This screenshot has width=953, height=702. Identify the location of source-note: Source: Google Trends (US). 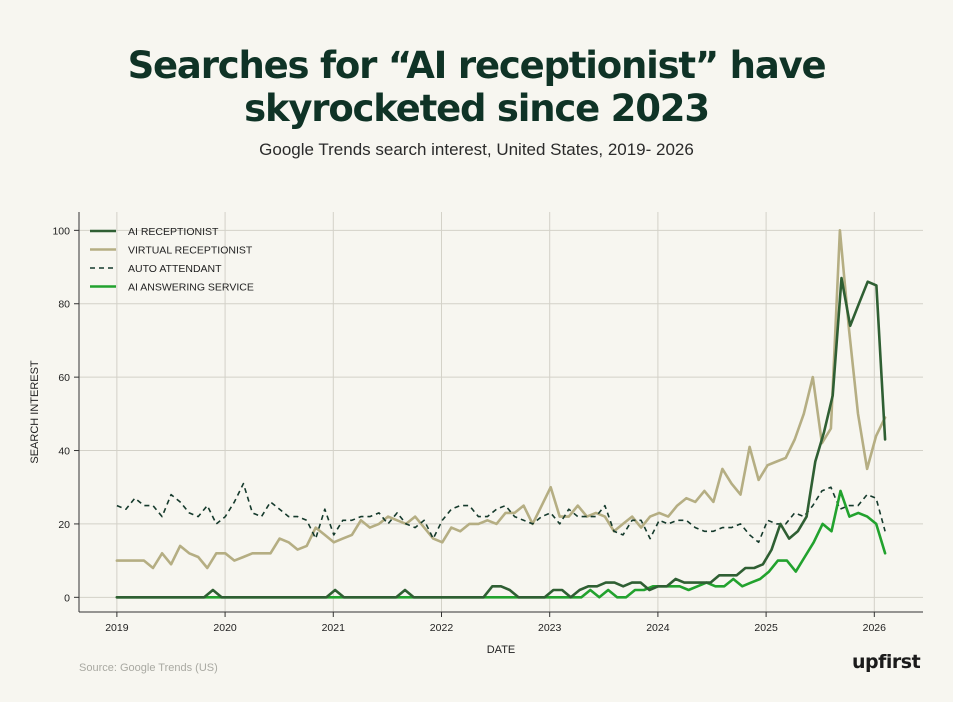
(148, 668).